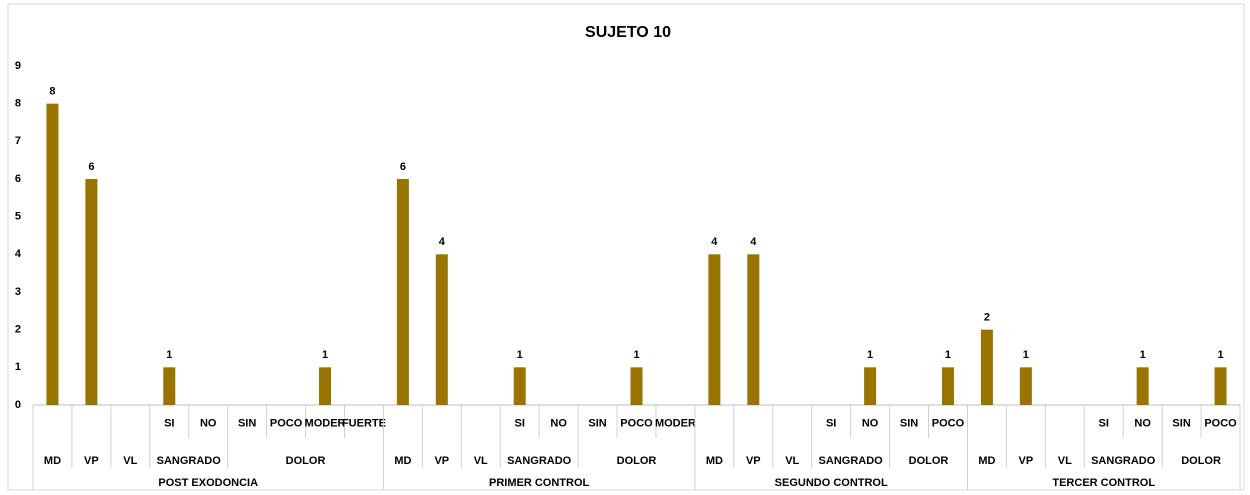 The width and height of the screenshot is (1250, 495). Describe the element at coordinates (18, 66) in the screenshot. I see `y-tick-label: 9` at that location.